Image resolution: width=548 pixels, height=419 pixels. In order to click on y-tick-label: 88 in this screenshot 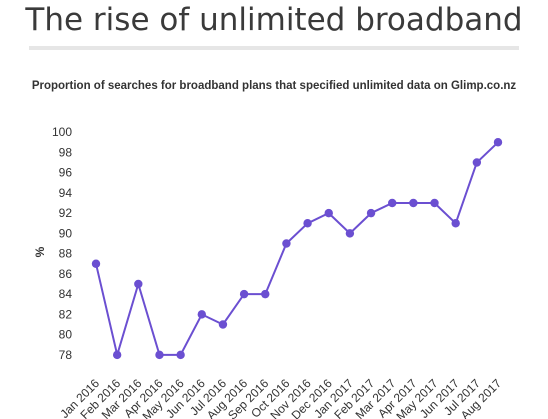, I will do `click(66, 254)`.